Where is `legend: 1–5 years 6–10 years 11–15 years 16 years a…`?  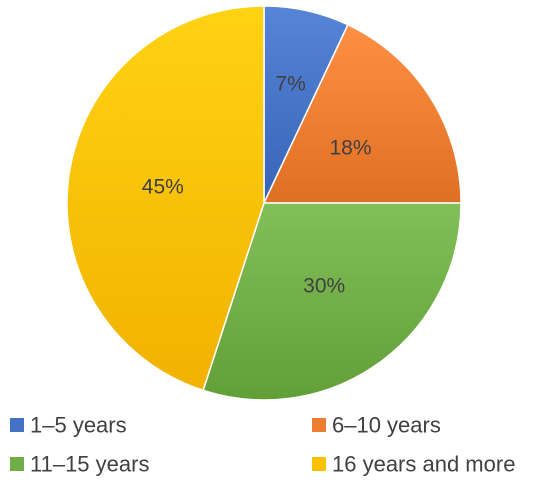
legend: 1–5 years 6–10 years 11–15 years 16 years a… is located at coordinates (262, 445).